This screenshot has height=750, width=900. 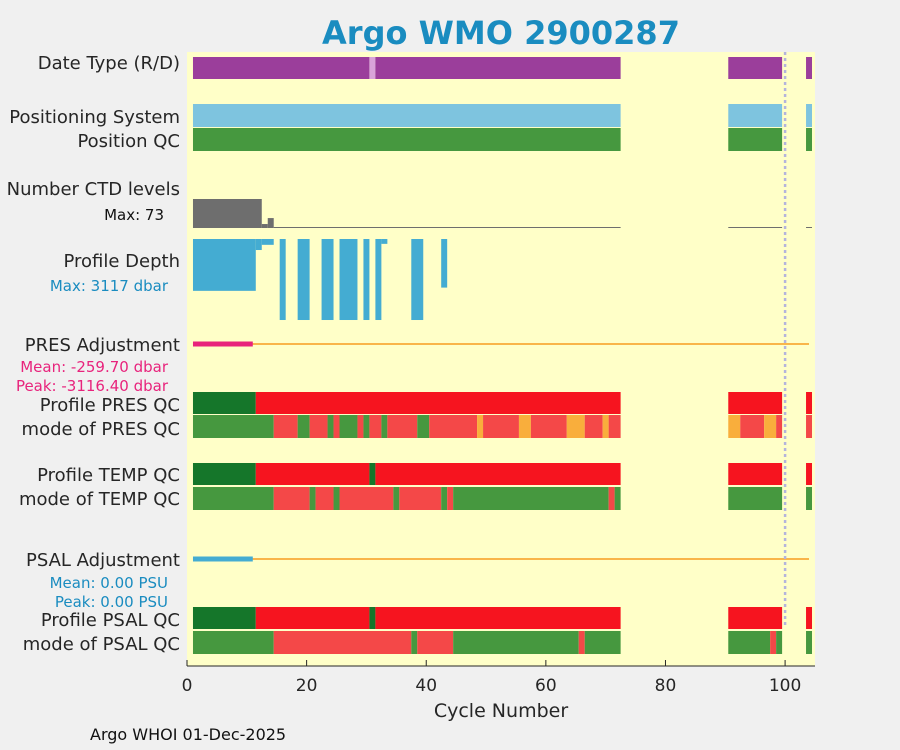 What do you see at coordinates (94, 367) in the screenshot?
I see `pres-adj-mean: Mean: -259.70 dbar` at bounding box center [94, 367].